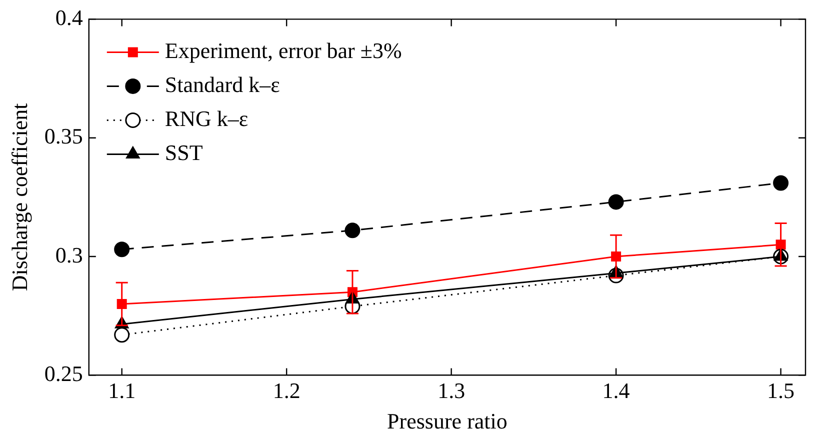  What do you see at coordinates (447, 421) in the screenshot?
I see `x-axis-title: Pressure ratio` at bounding box center [447, 421].